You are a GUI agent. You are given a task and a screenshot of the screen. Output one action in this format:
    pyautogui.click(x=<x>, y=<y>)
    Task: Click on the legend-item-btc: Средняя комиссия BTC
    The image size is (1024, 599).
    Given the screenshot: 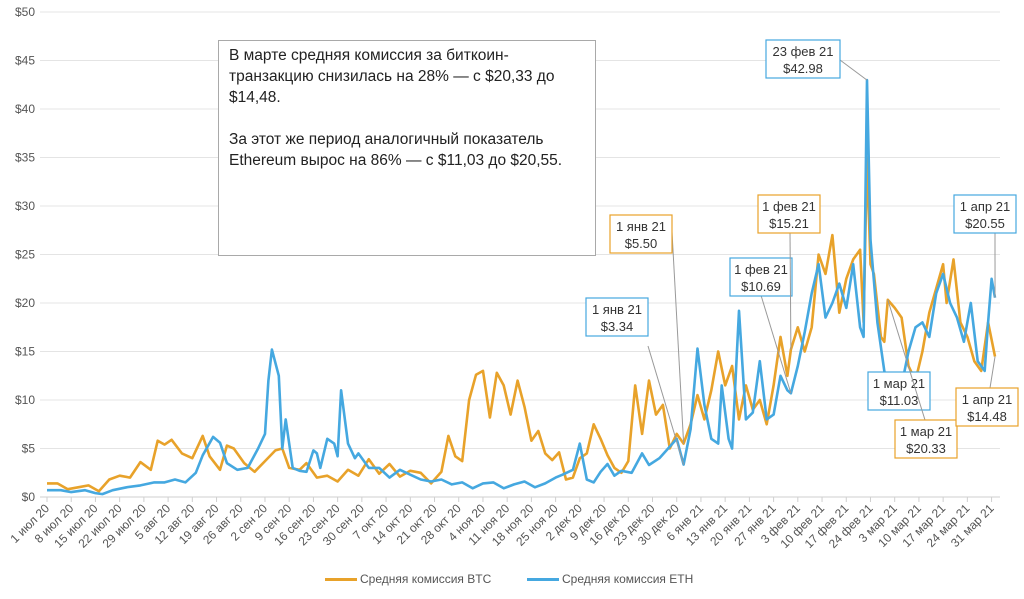 What is the action you would take?
    pyautogui.click(x=408, y=579)
    